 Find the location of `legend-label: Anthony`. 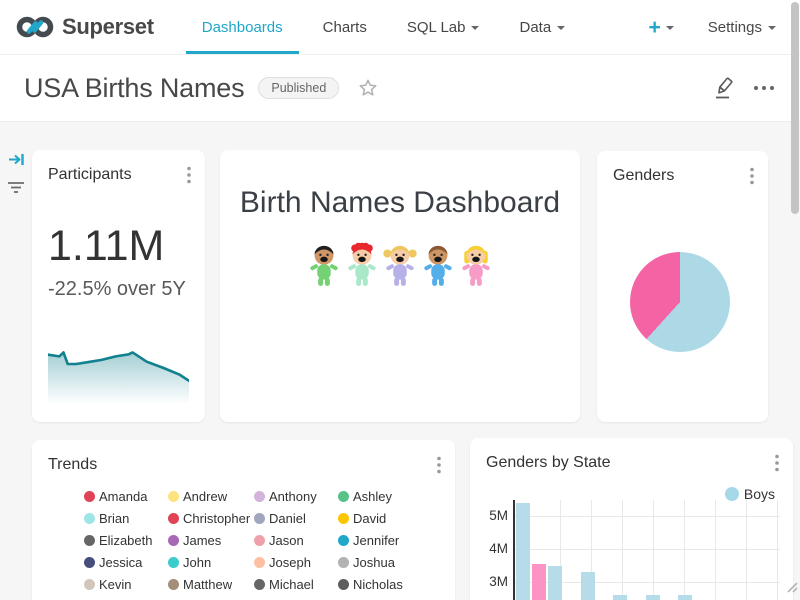

legend-label: Anthony is located at coordinates (293, 496).